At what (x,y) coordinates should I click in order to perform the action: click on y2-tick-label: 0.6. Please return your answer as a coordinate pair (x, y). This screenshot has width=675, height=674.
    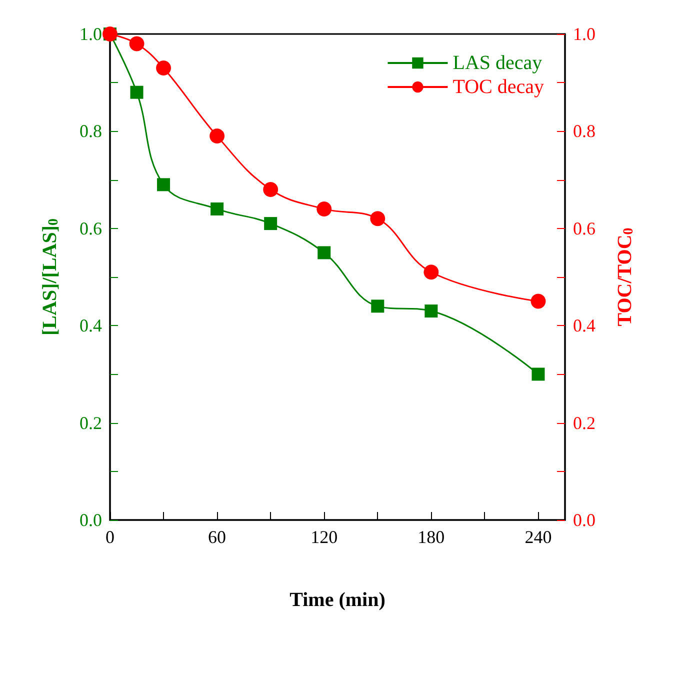
    Looking at the image, I should click on (584, 228).